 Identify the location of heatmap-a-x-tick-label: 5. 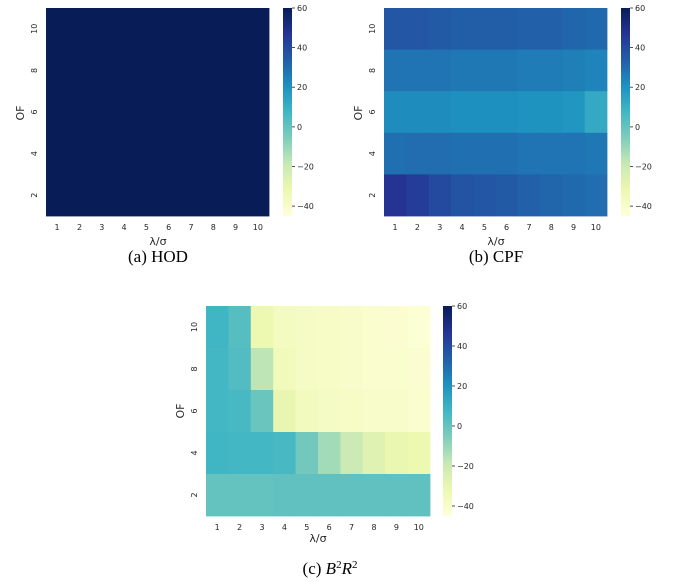
(146, 227).